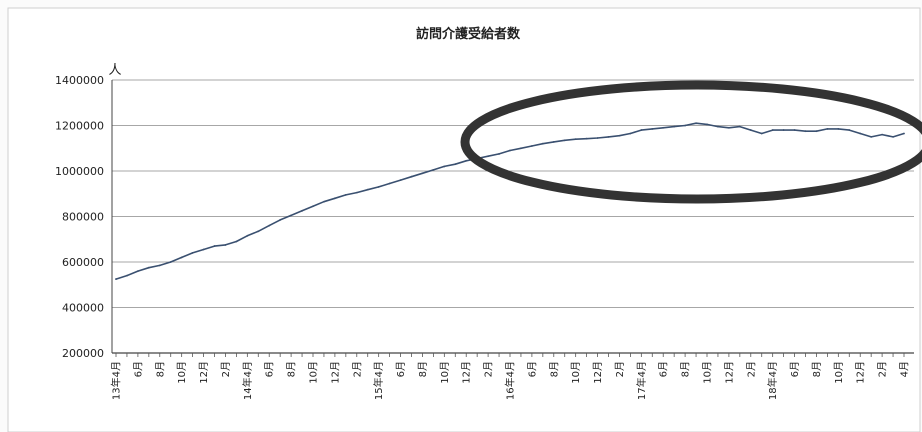  I want to click on y-tick-label: 1400000, so click(79, 80).